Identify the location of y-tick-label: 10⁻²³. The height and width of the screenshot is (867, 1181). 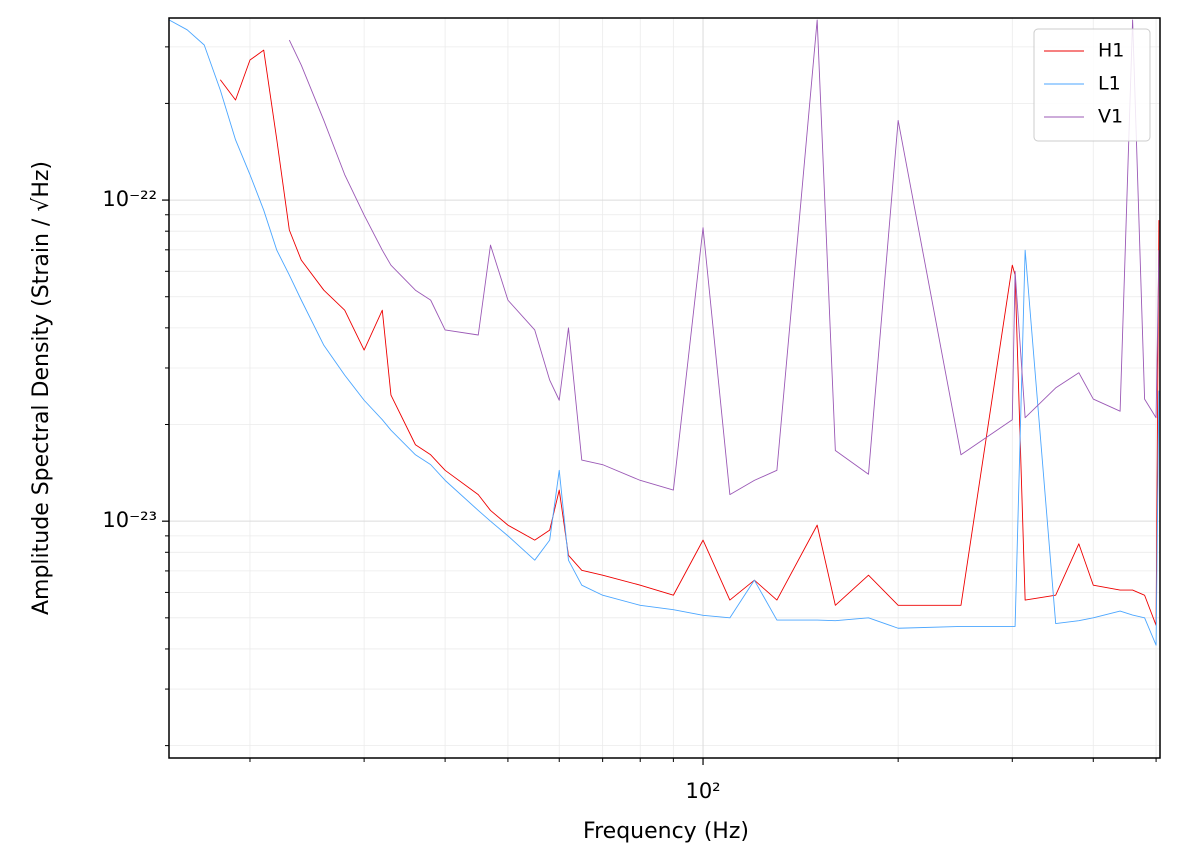
(129, 520).